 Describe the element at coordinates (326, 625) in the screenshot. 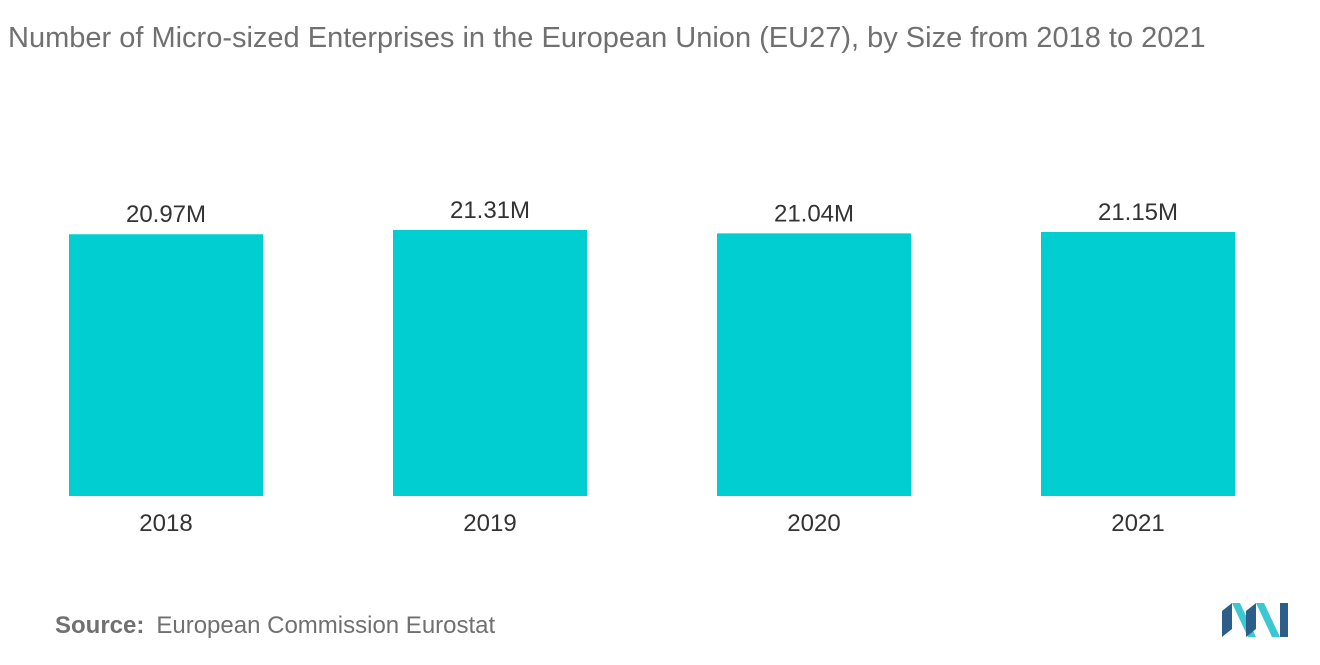

I see `source-text: European Commission Eurostat` at that location.